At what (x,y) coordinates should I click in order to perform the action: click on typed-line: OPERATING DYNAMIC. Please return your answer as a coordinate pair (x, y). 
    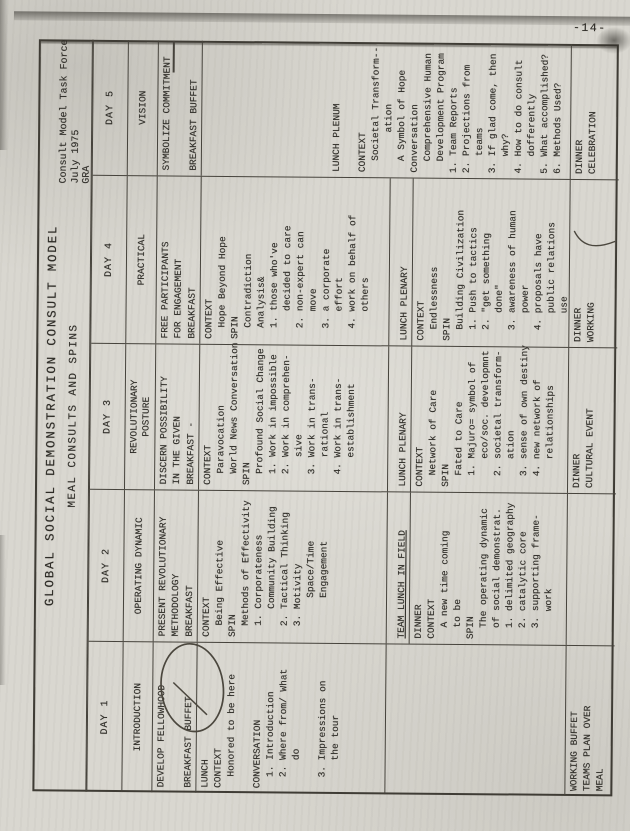
    Looking at the image, I should click on (138, 566).